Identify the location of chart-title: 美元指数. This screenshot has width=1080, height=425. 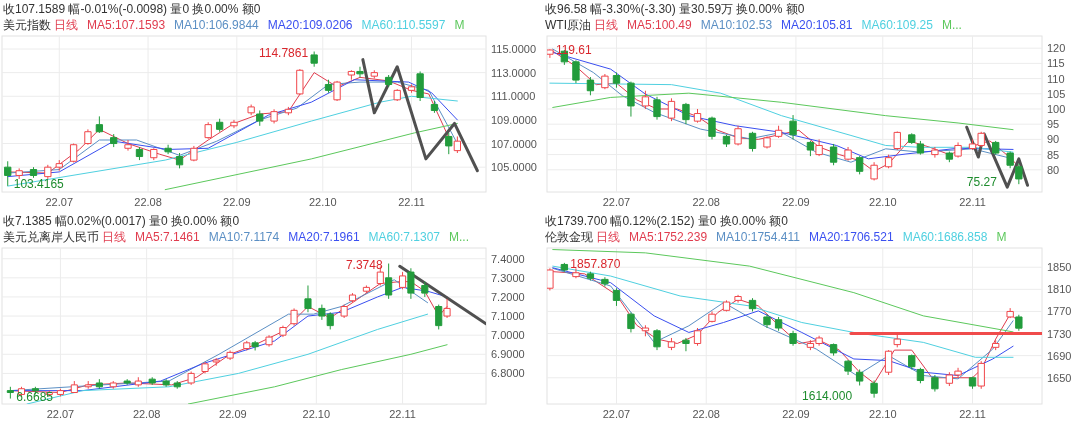
(27, 25).